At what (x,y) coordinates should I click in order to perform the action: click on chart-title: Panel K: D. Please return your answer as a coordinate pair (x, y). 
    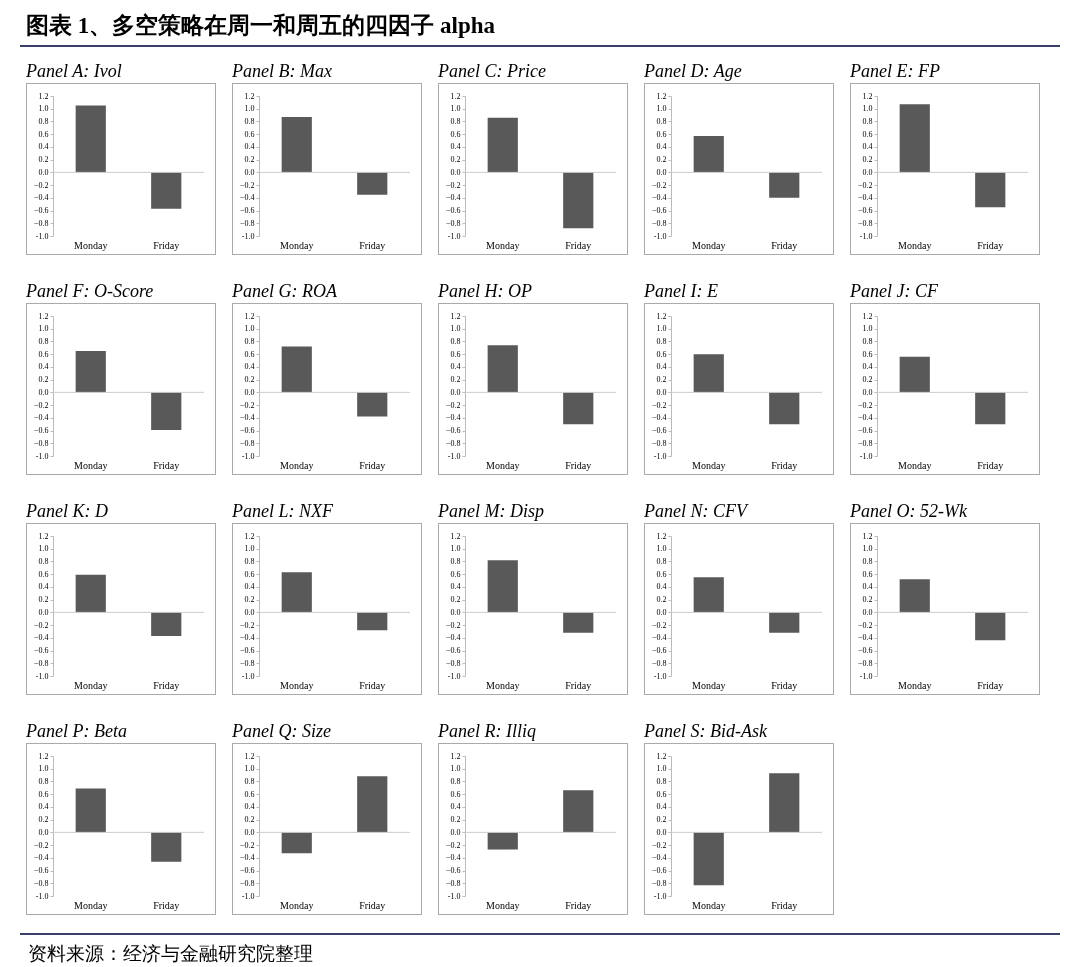
    Looking at the image, I should click on (67, 512).